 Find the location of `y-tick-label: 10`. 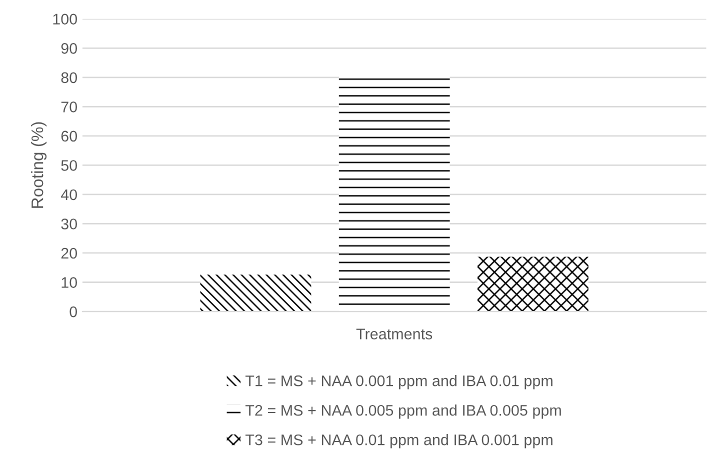

y-tick-label: 10 is located at coordinates (69, 282).